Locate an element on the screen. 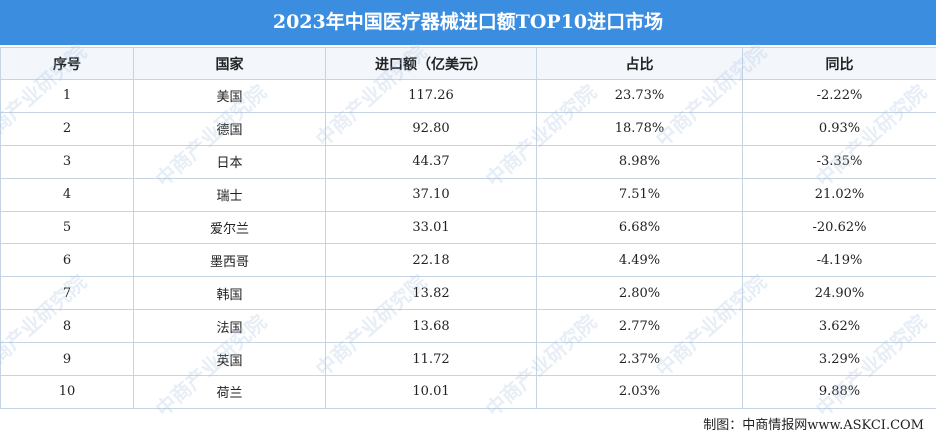 This screenshot has width=936, height=443. table-row: 10 荷兰 10.01 2.03% 9.88% is located at coordinates (468, 392).